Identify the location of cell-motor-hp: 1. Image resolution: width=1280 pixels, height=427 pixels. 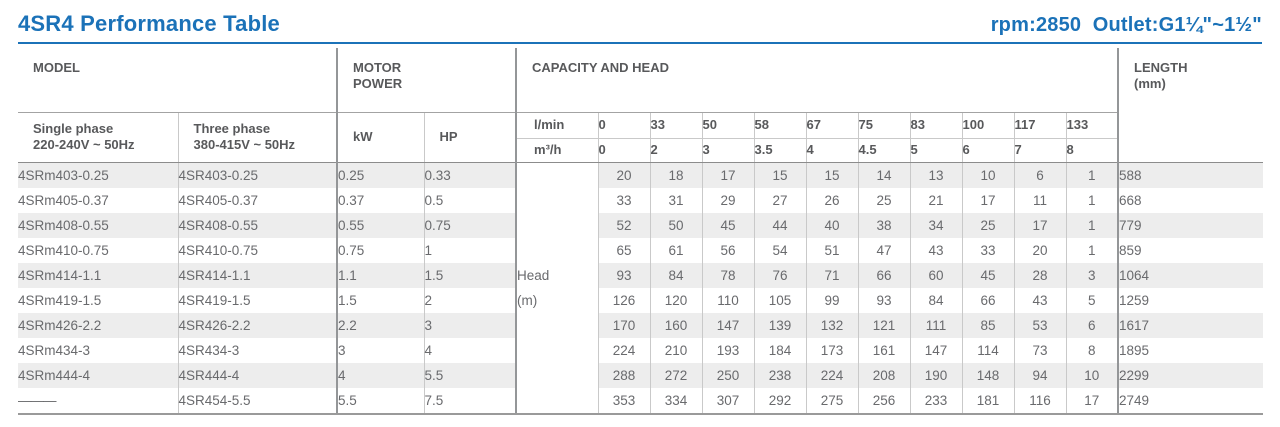
(471, 250).